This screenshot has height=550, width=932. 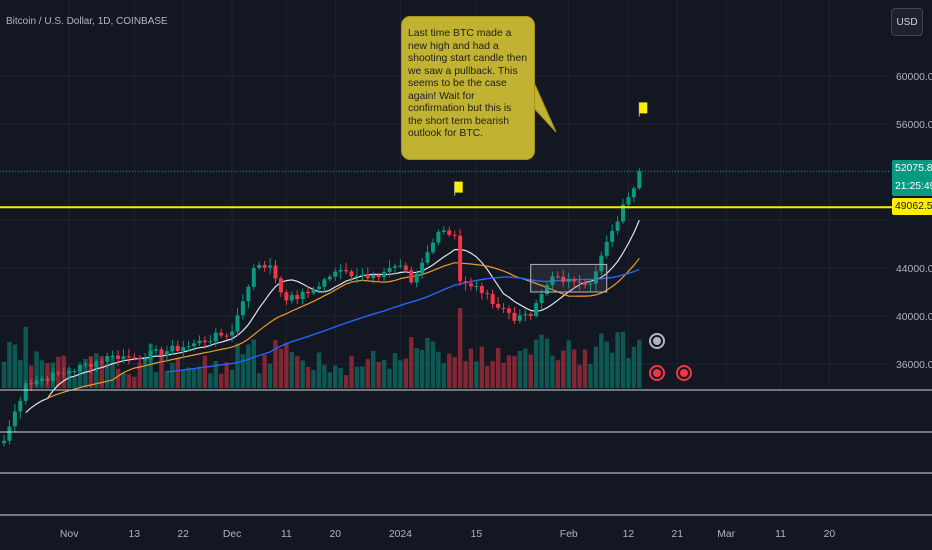 What do you see at coordinates (726, 534) in the screenshot?
I see `x-tick-label: Mar` at bounding box center [726, 534].